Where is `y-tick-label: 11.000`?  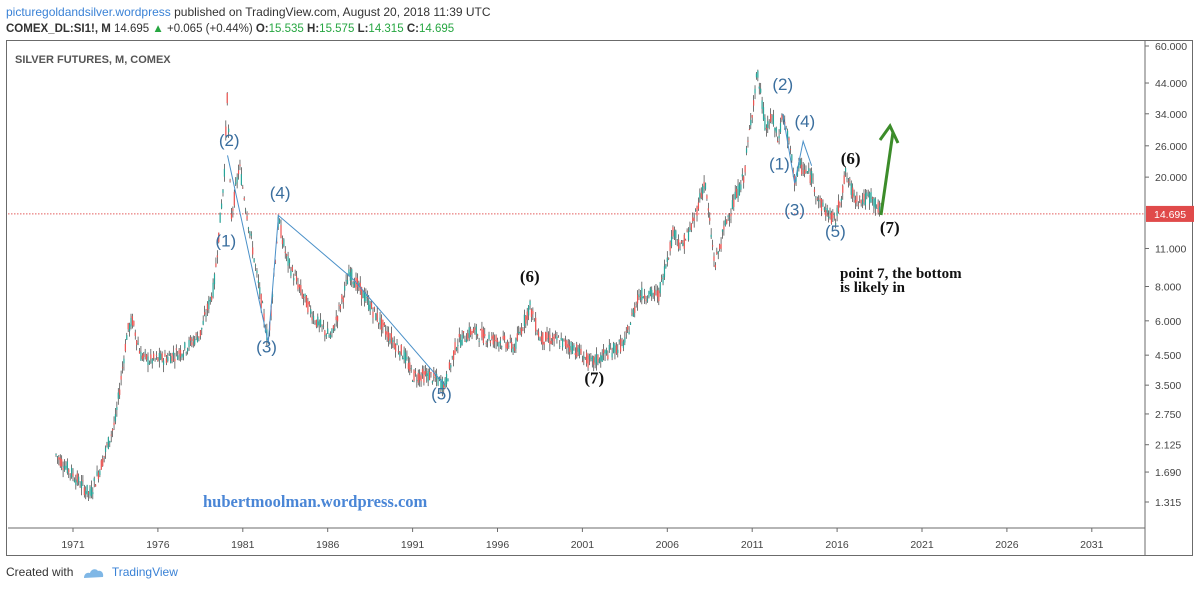 y-tick-label: 11.000 is located at coordinates (1170, 249).